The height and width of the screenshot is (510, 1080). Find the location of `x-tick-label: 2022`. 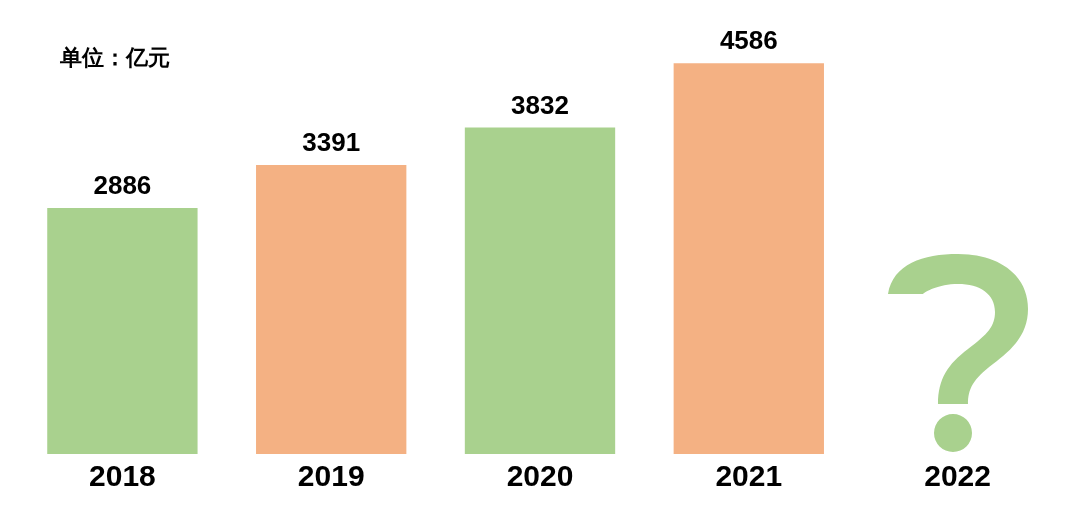

x-tick-label: 2022 is located at coordinates (957, 476).